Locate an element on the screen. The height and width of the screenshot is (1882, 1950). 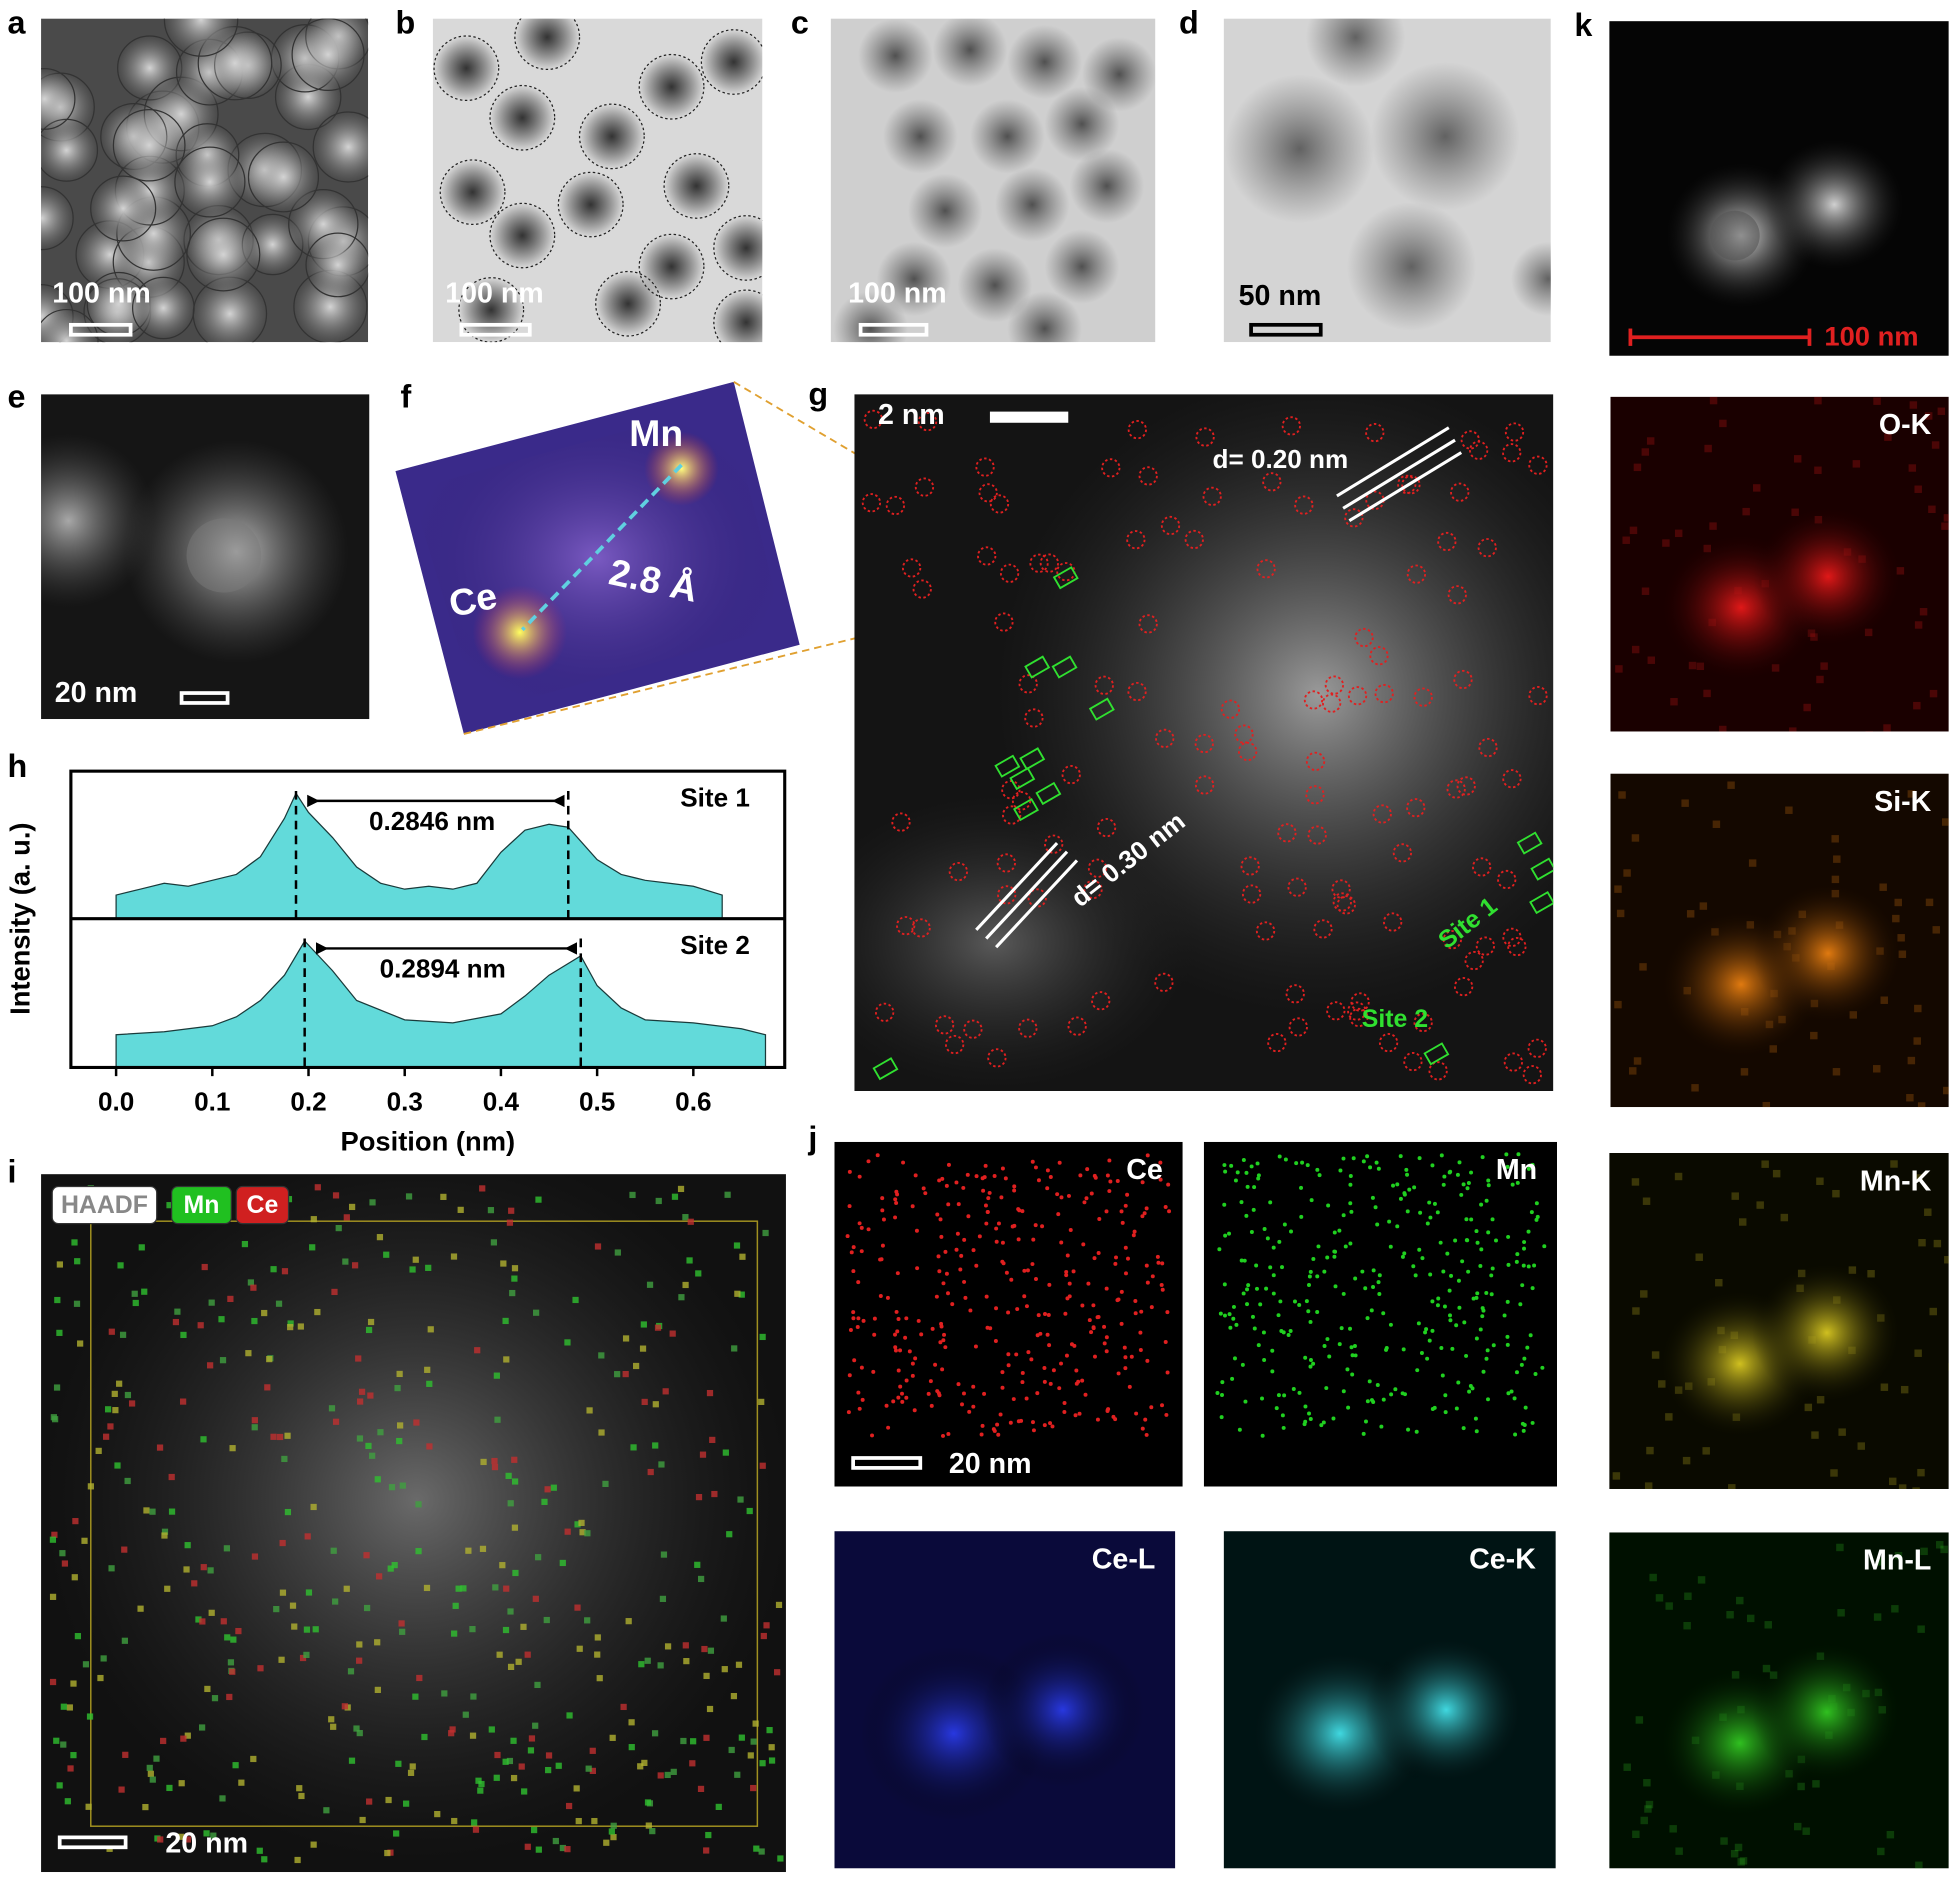
series-name: Site 2 is located at coordinates (715, 945).